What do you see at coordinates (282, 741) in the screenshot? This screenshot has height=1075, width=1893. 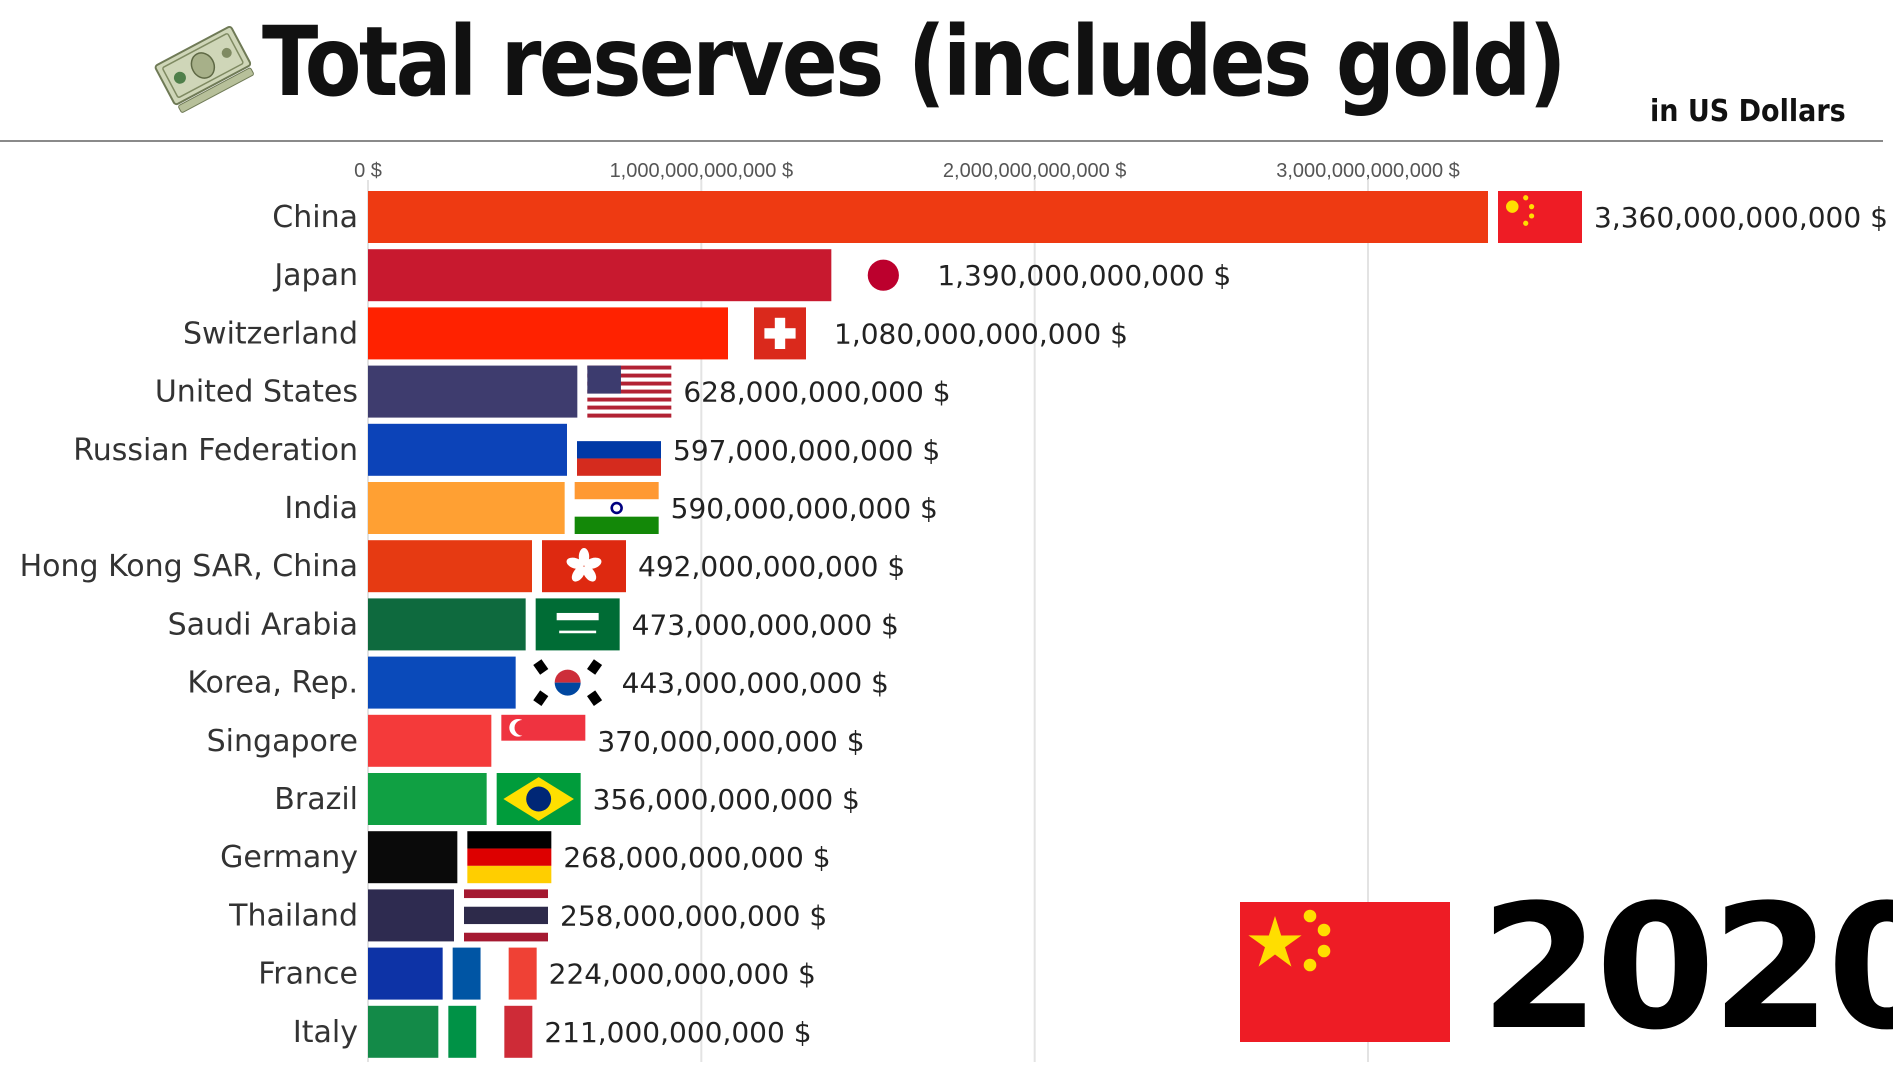 I see `category-label: Singapore` at bounding box center [282, 741].